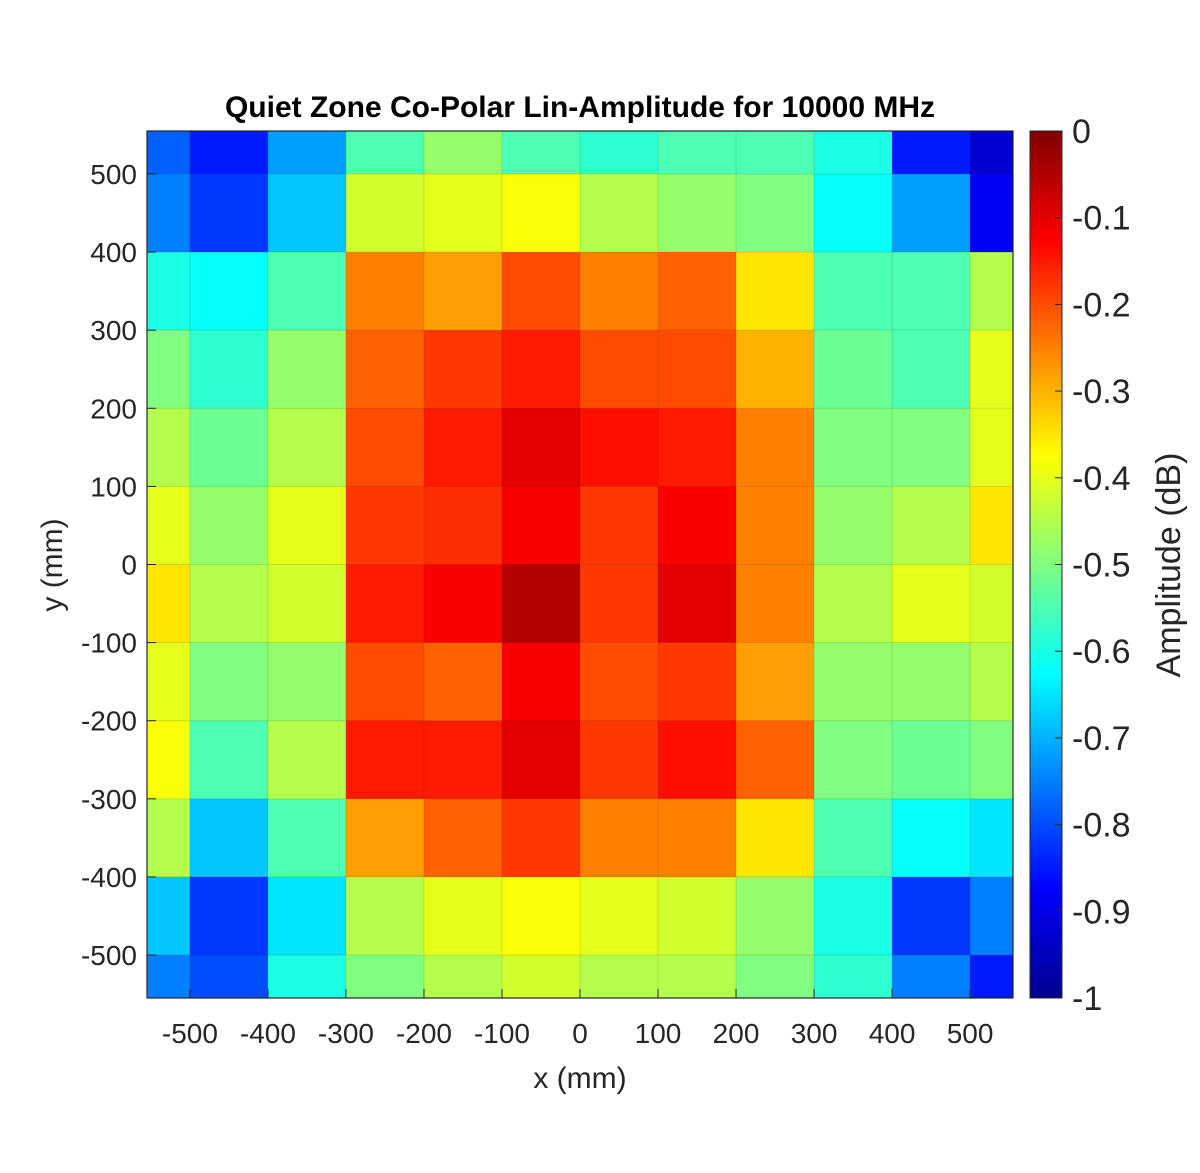 The image size is (1200, 1173). What do you see at coordinates (113, 174) in the screenshot?
I see `y-tick-label: 500` at bounding box center [113, 174].